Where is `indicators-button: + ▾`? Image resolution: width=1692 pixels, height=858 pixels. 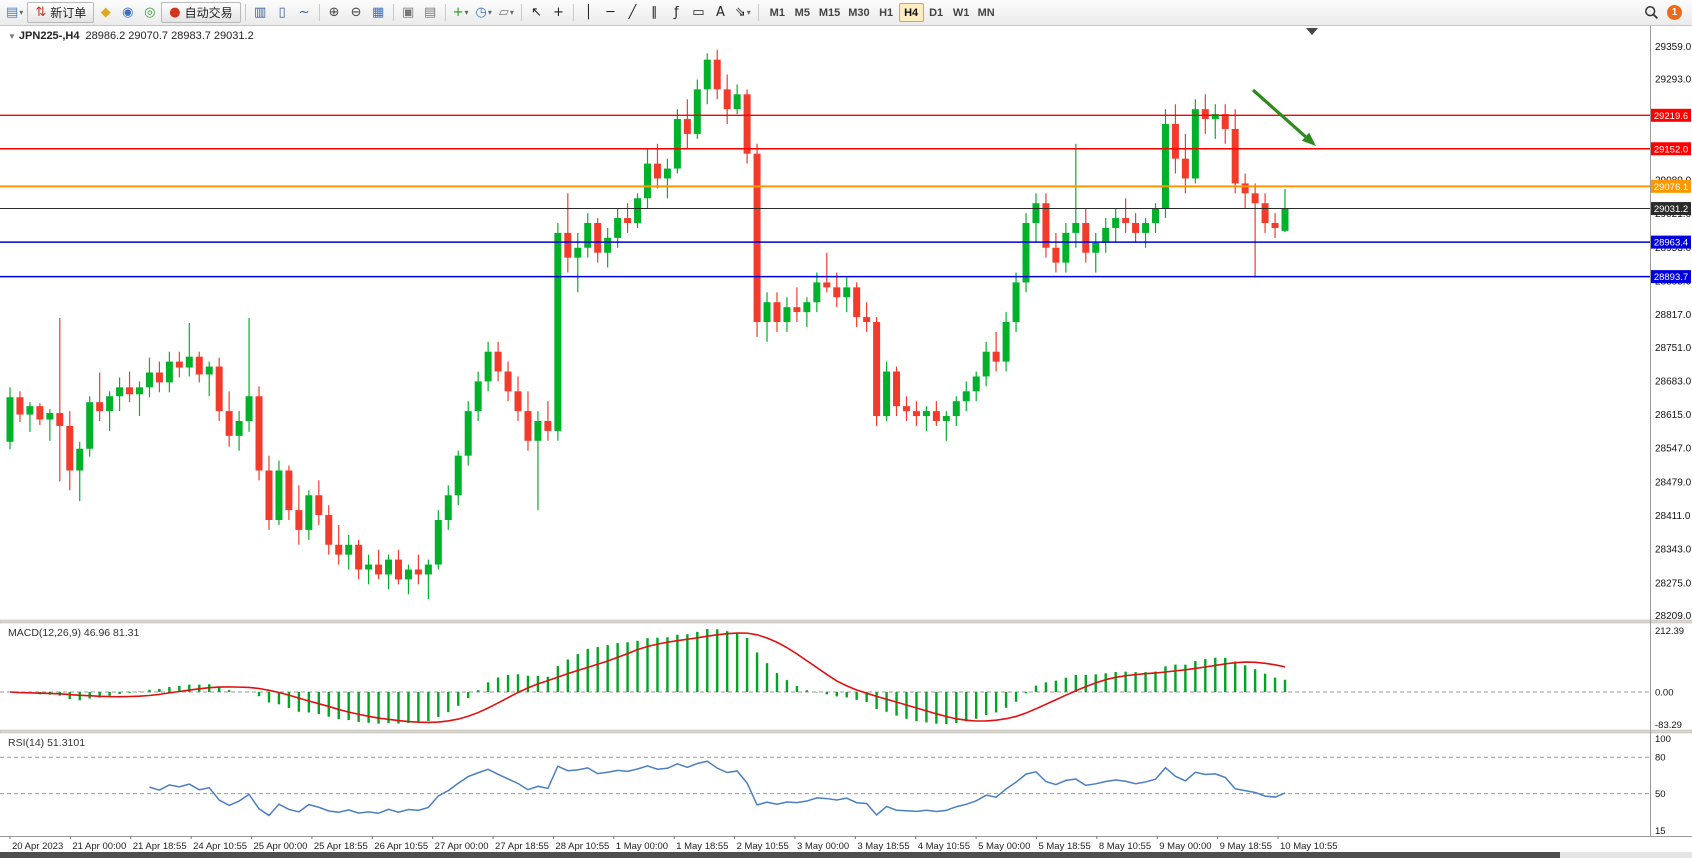 indicators-button: + ▾ is located at coordinates (461, 12).